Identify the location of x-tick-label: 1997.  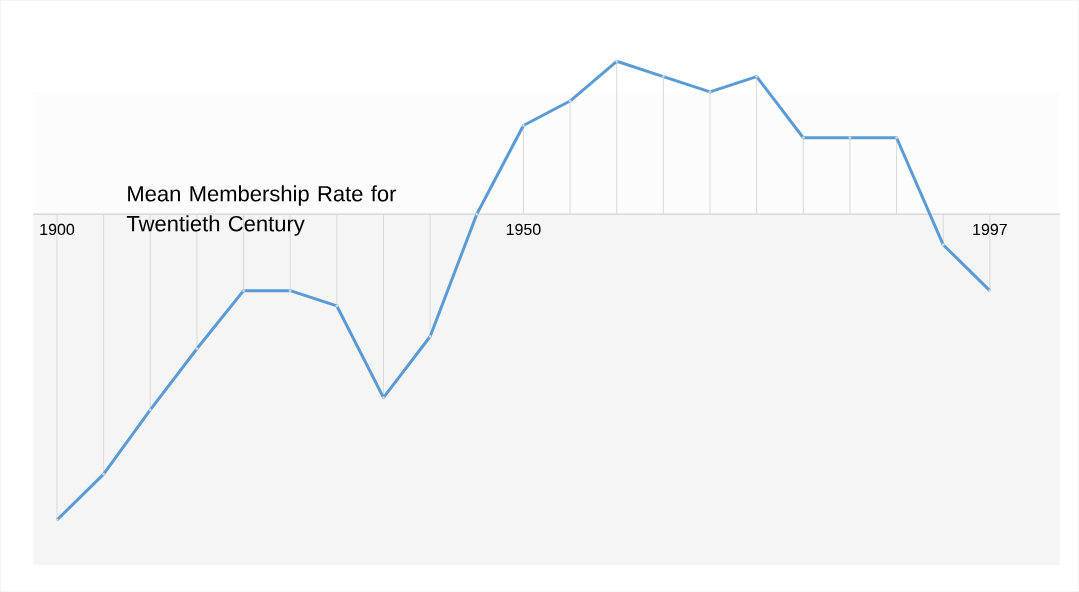
(990, 229).